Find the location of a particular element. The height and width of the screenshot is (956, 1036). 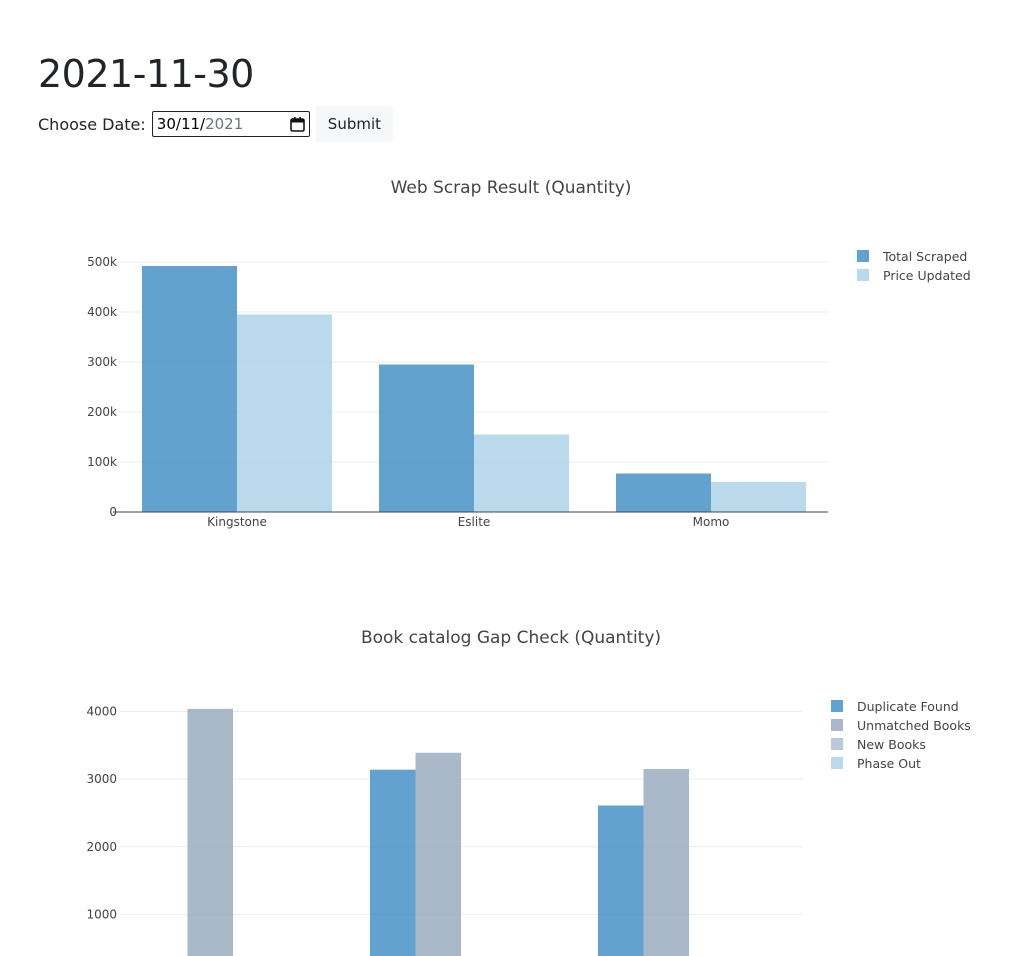

y-tick-label: 4000 is located at coordinates (101, 712).